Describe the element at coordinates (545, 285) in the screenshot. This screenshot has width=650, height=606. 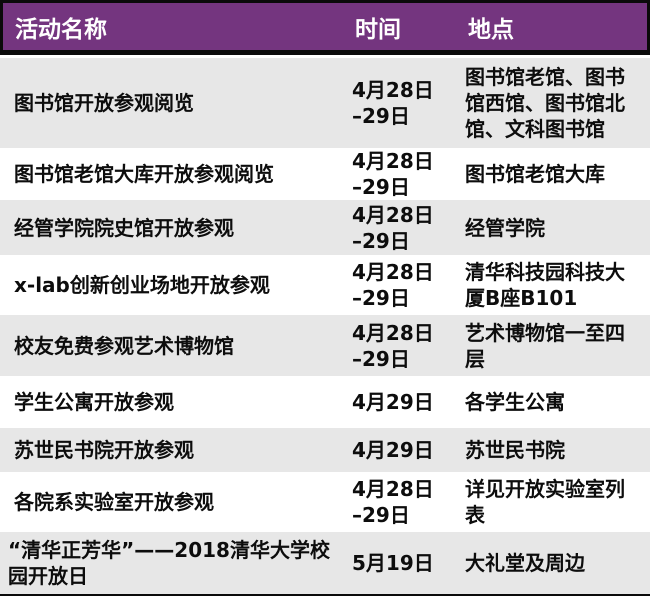
I see `location-cell: 清华科技园科技大厦B座B101` at that location.